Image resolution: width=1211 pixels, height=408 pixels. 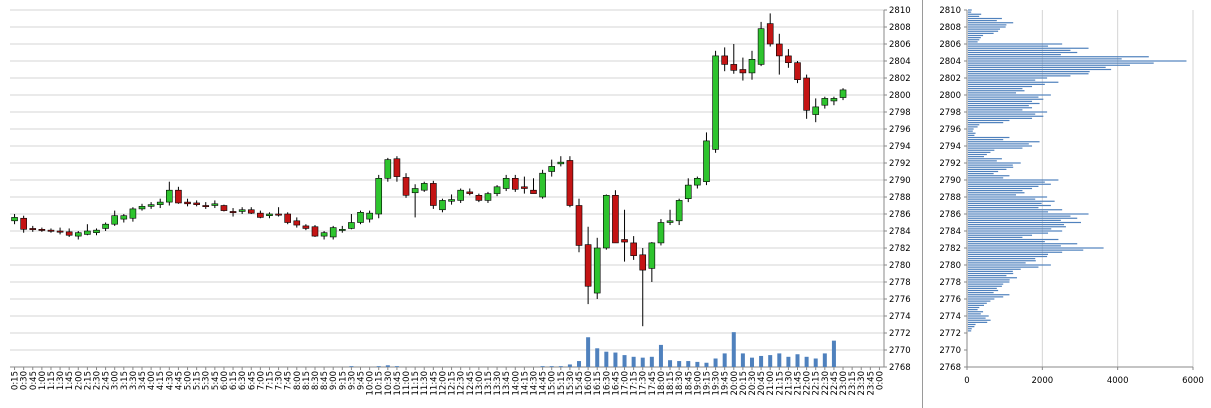 What do you see at coordinates (900, 79) in the screenshot?
I see `y-tick-label: 2802` at bounding box center [900, 79].